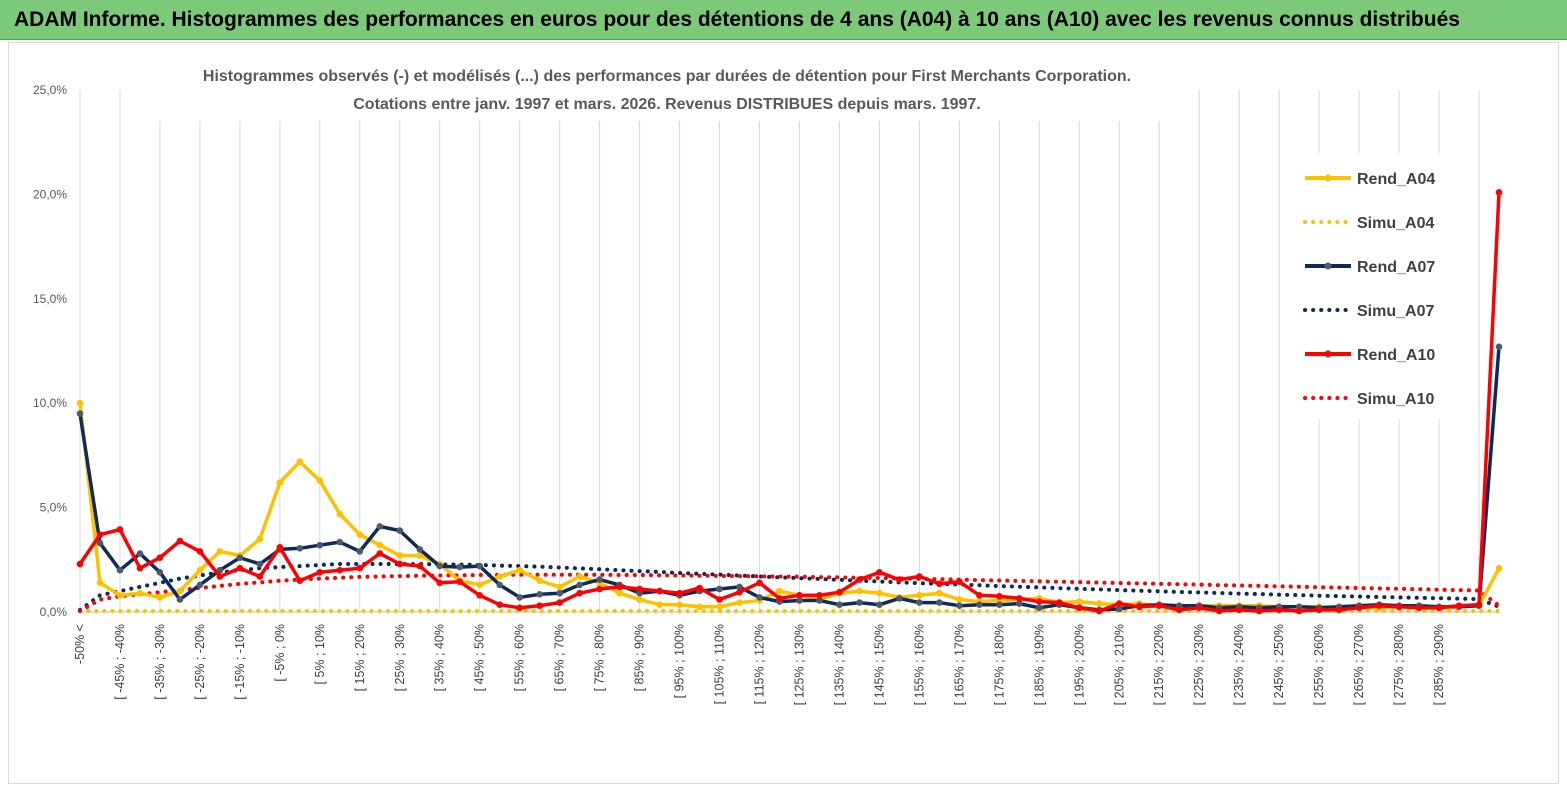 The height and width of the screenshot is (789, 1567). I want to click on x-tick-label: [ 195% ; 200%, so click(1079, 664).